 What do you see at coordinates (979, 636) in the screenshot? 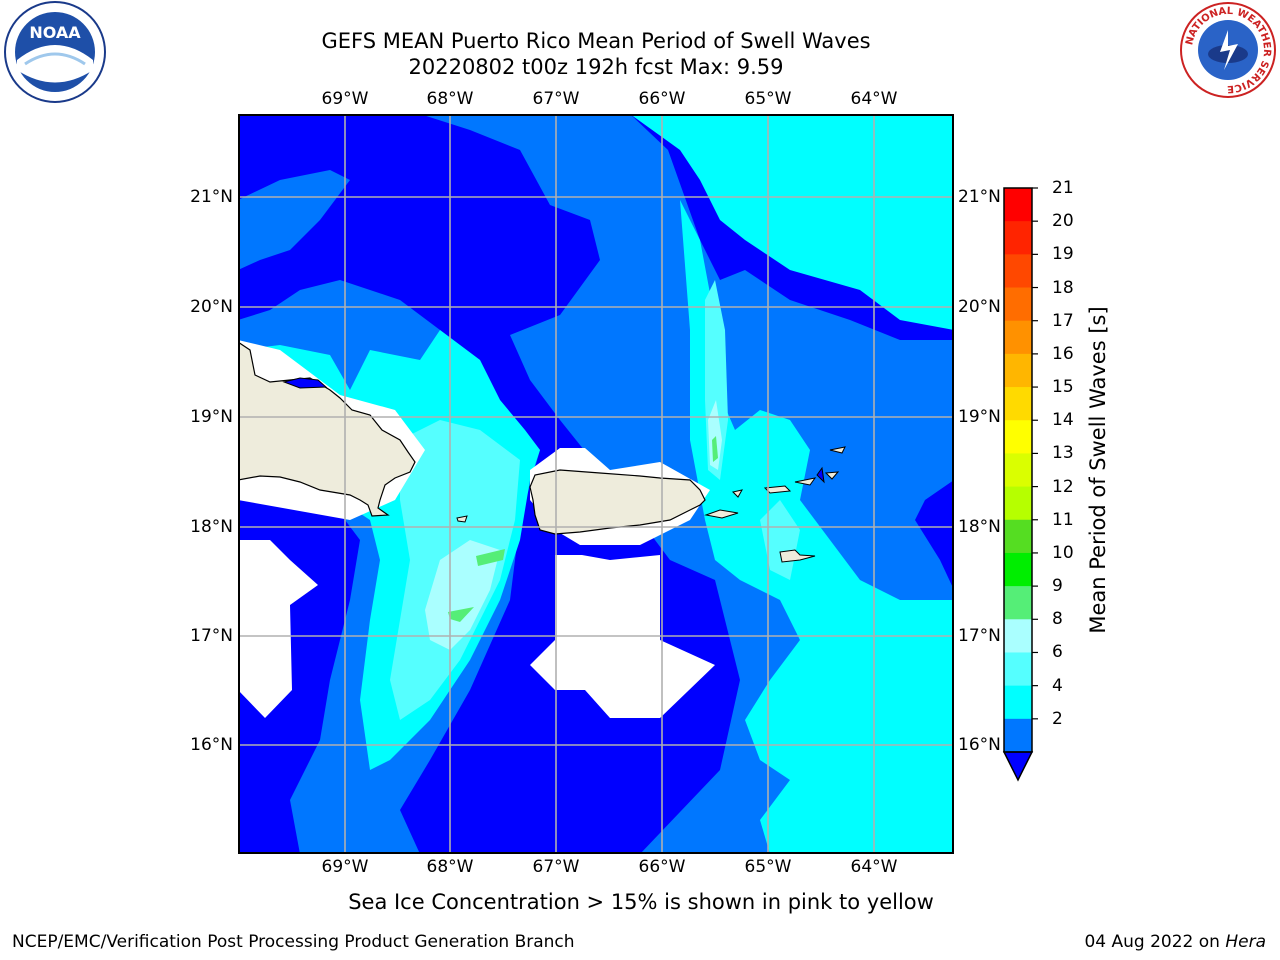
I see `lat-tick-right: 17°N` at bounding box center [979, 636].